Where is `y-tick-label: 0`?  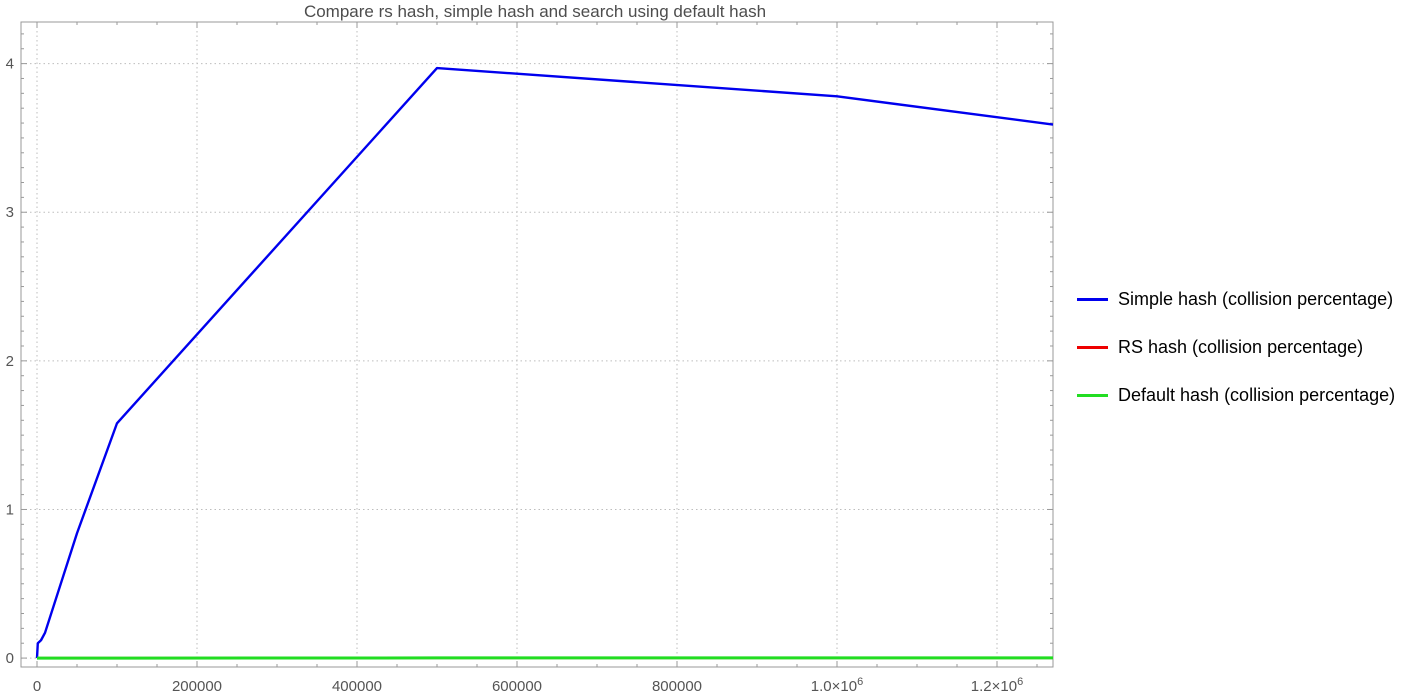
y-tick-label: 0 is located at coordinates (10, 658).